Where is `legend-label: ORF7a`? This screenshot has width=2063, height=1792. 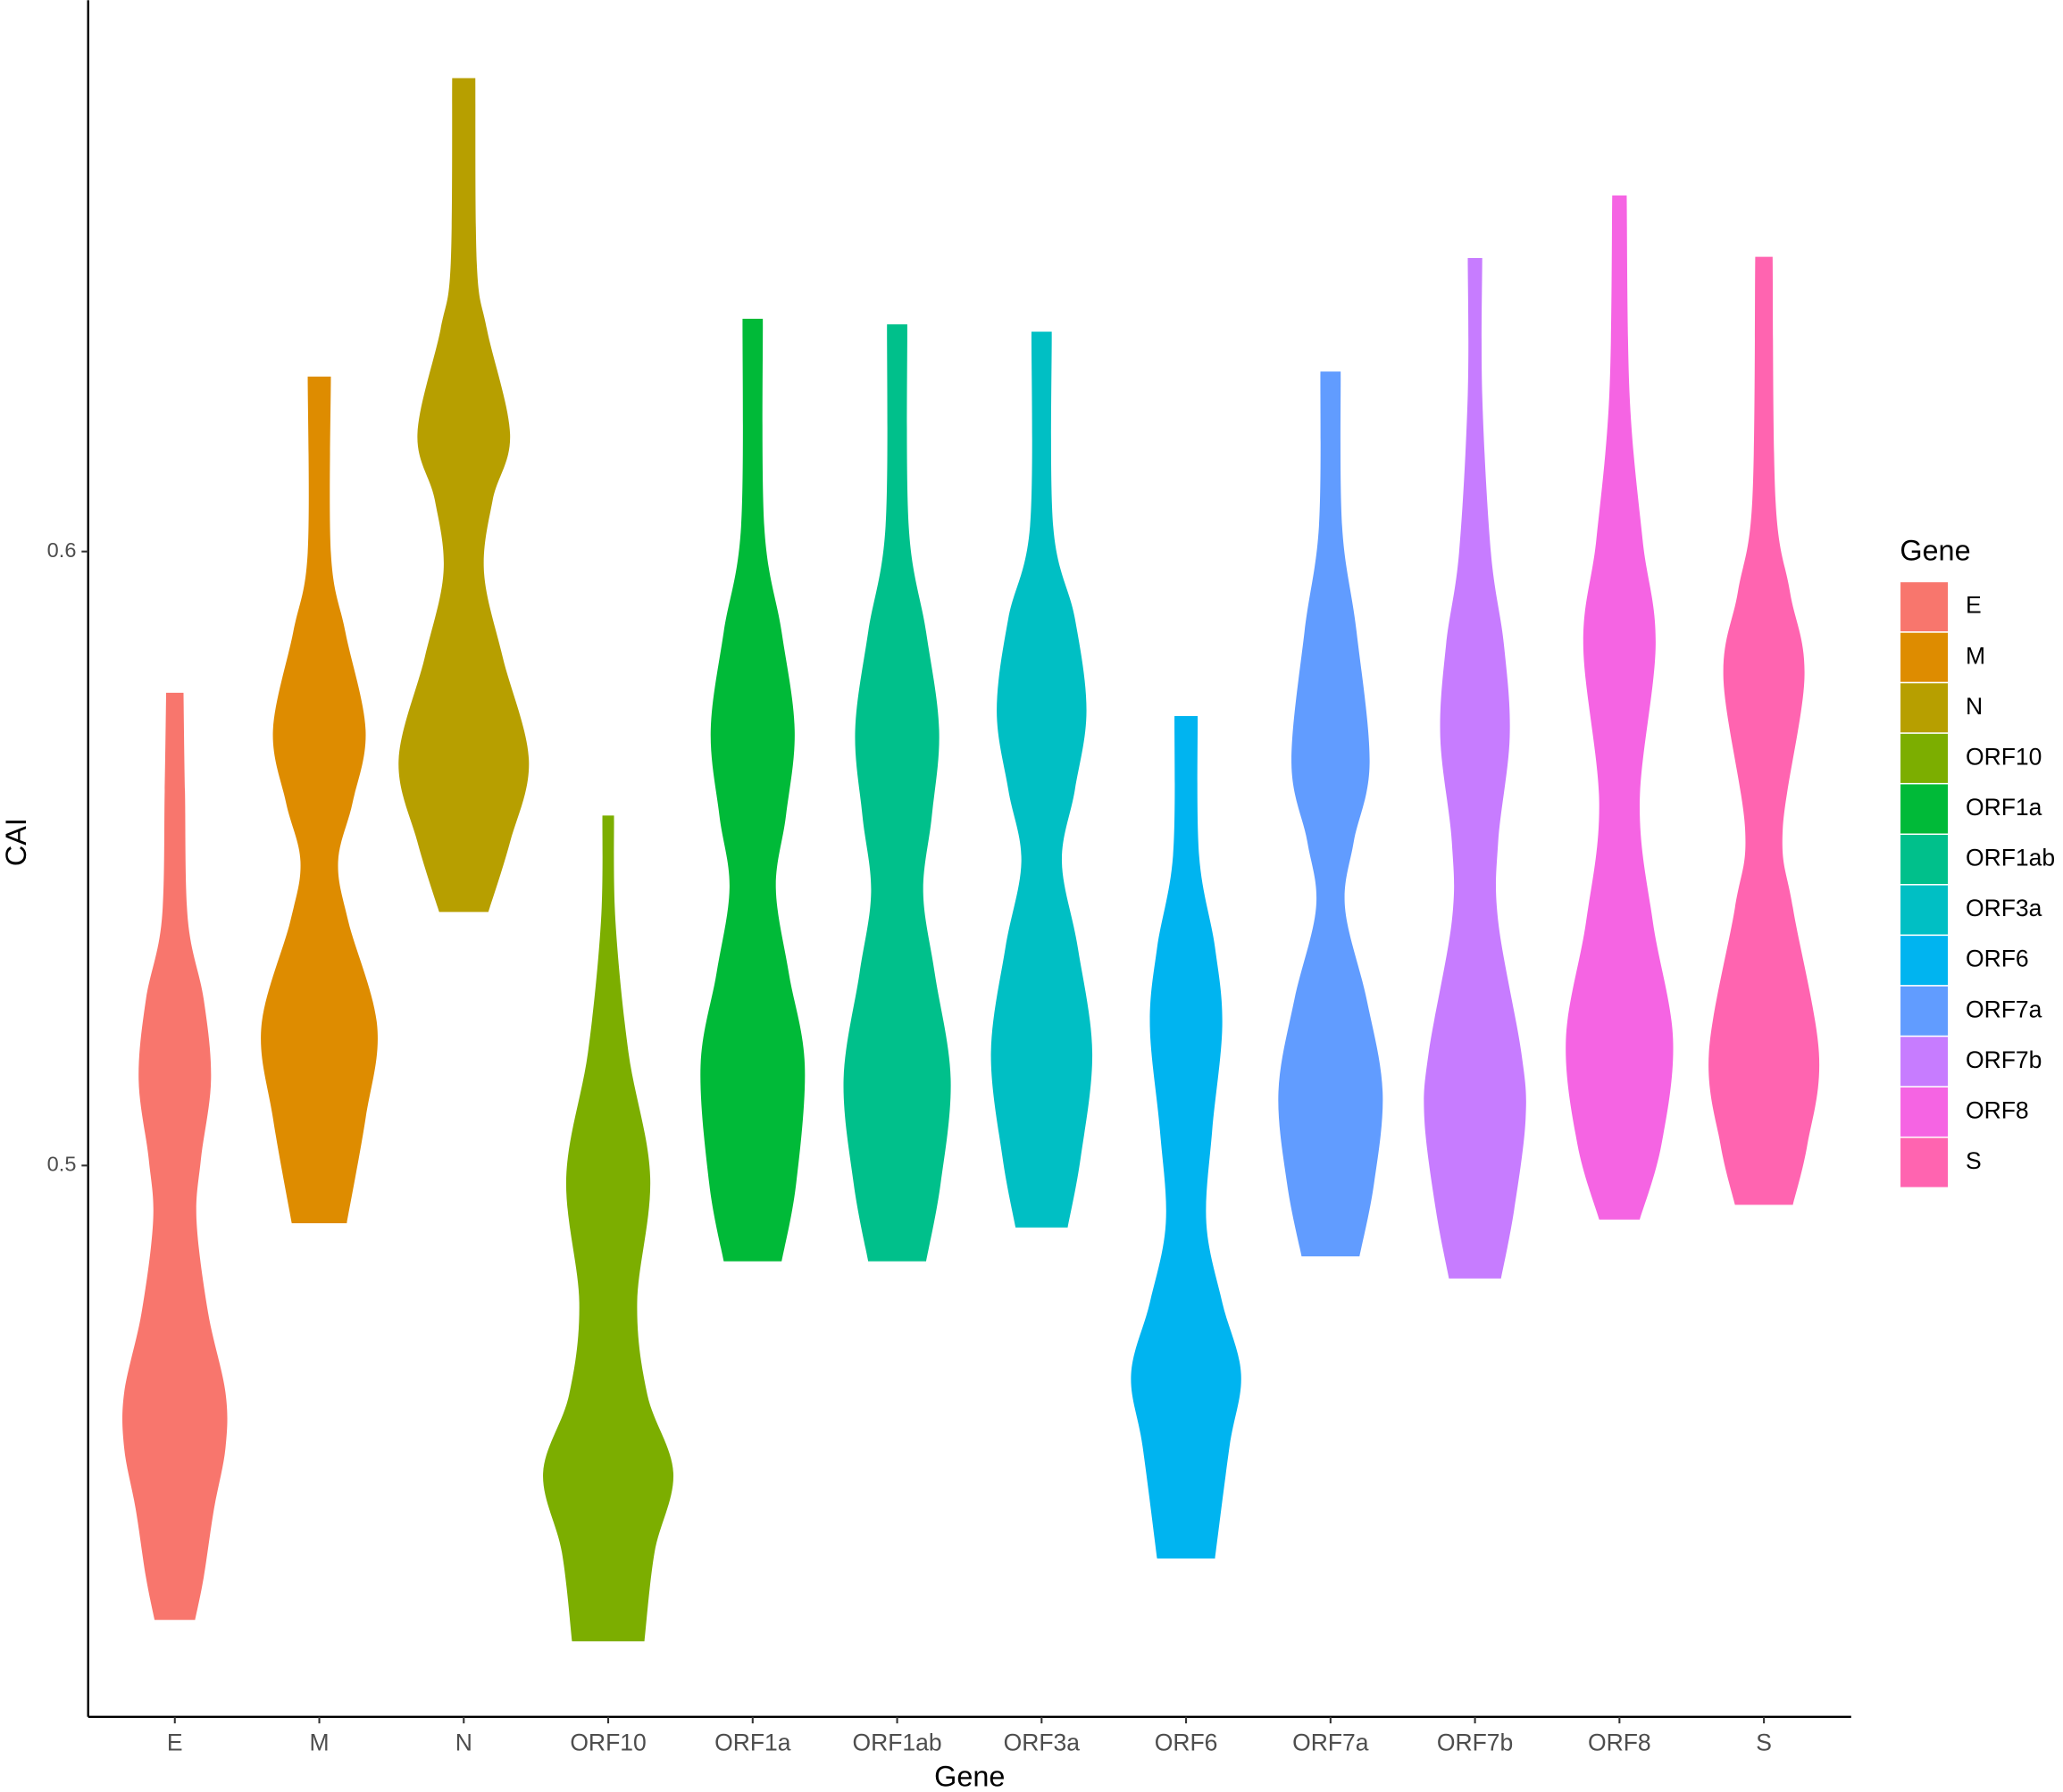
legend-label: ORF7a is located at coordinates (2004, 1009).